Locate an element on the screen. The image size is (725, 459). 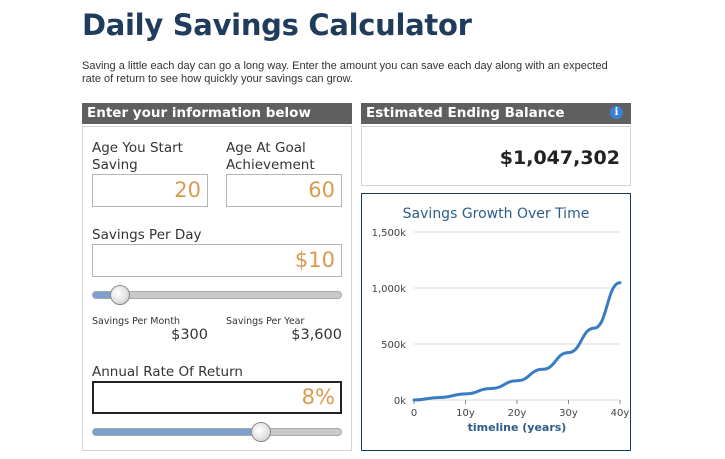
rate-of-return-slider is located at coordinates (217, 432).